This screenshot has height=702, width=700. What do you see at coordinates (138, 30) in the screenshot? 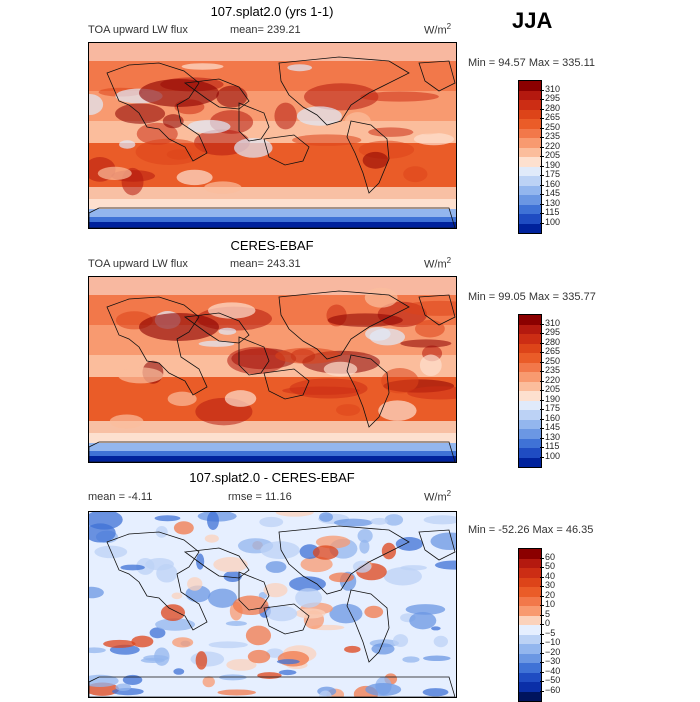
I see `panel-1-field-label: TOA upward LW flux` at bounding box center [138, 30].